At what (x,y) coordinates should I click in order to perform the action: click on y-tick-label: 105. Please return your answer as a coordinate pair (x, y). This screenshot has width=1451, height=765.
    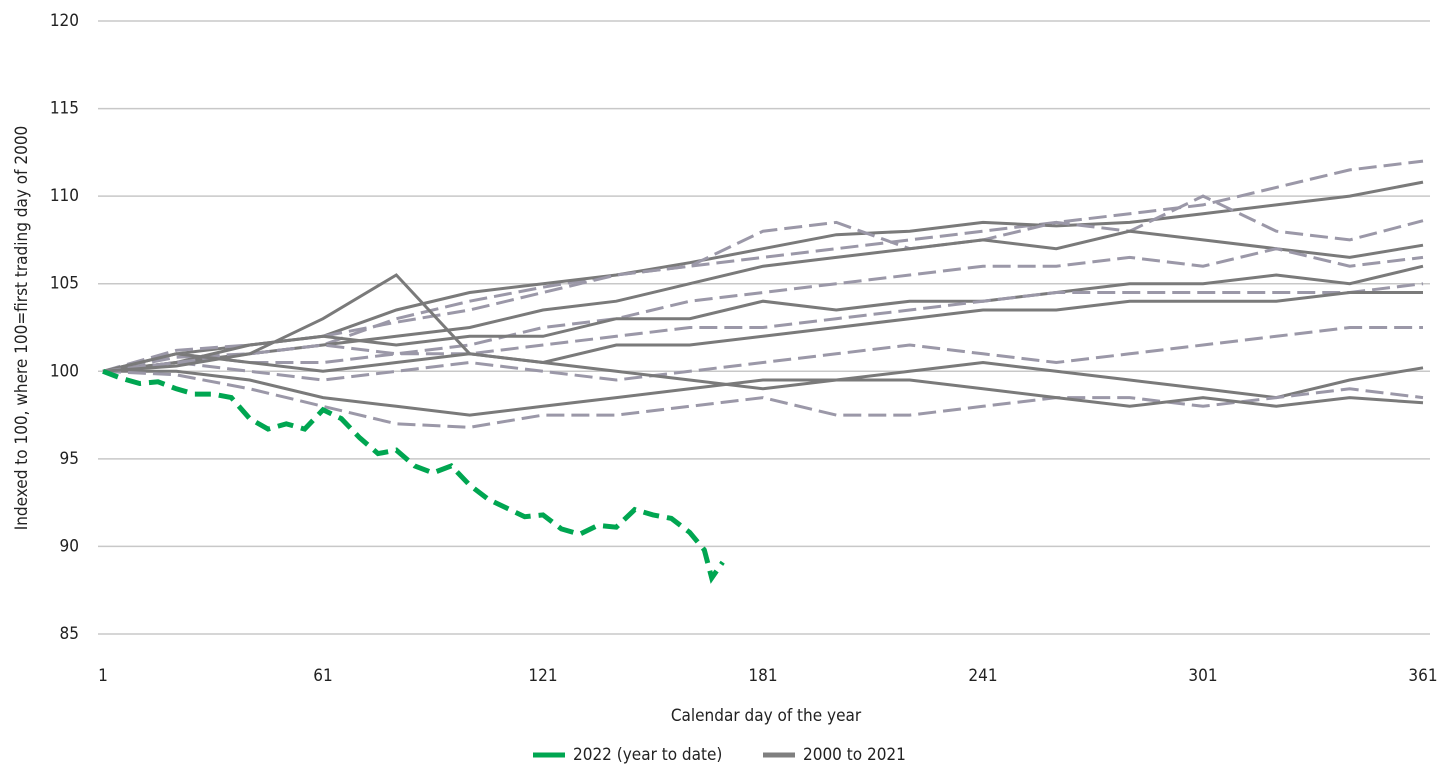
    Looking at the image, I should click on (64, 284).